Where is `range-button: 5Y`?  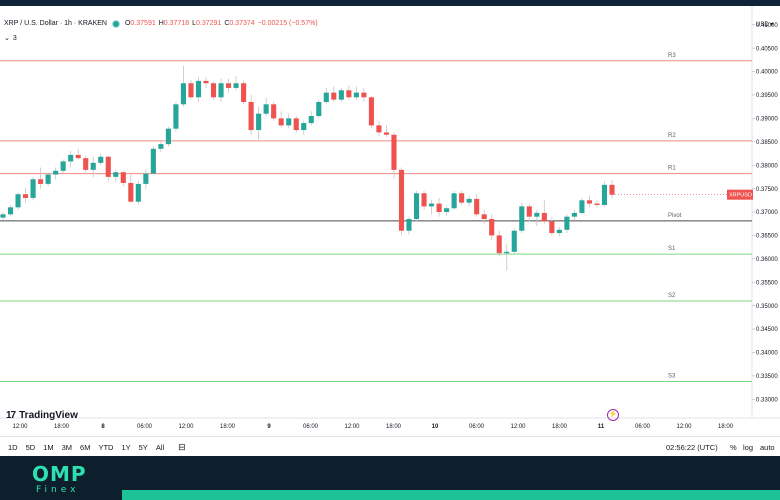 range-button: 5Y is located at coordinates (143, 447).